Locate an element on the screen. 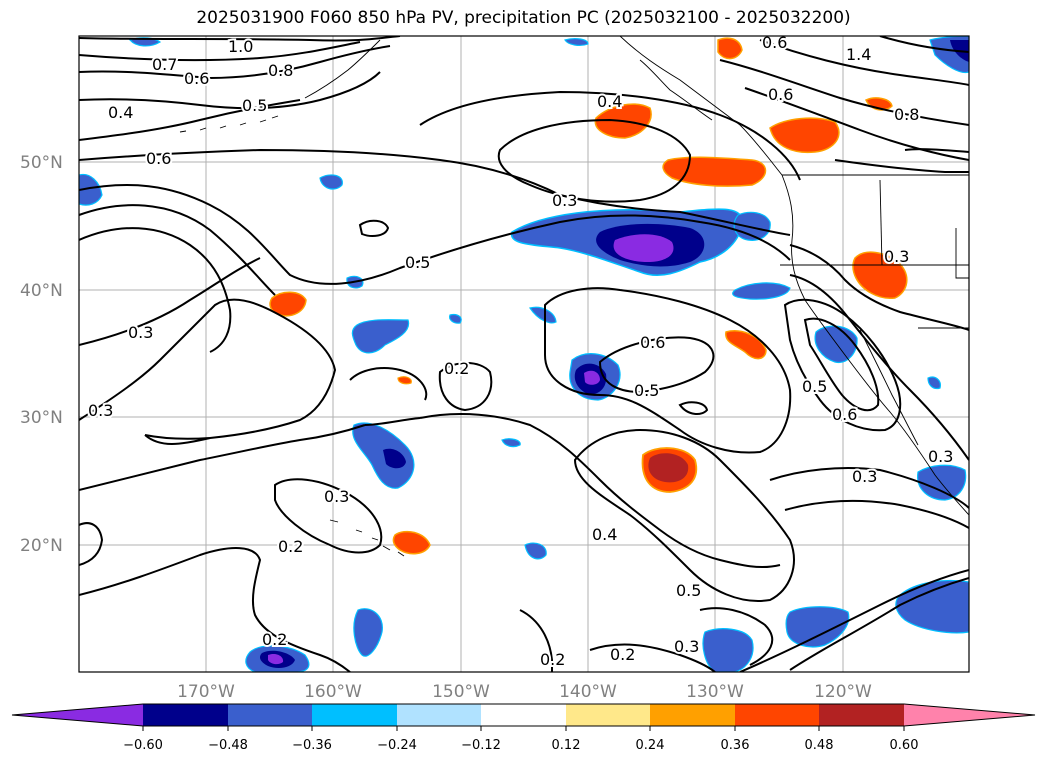  contour-label: 1.0 is located at coordinates (240, 46).